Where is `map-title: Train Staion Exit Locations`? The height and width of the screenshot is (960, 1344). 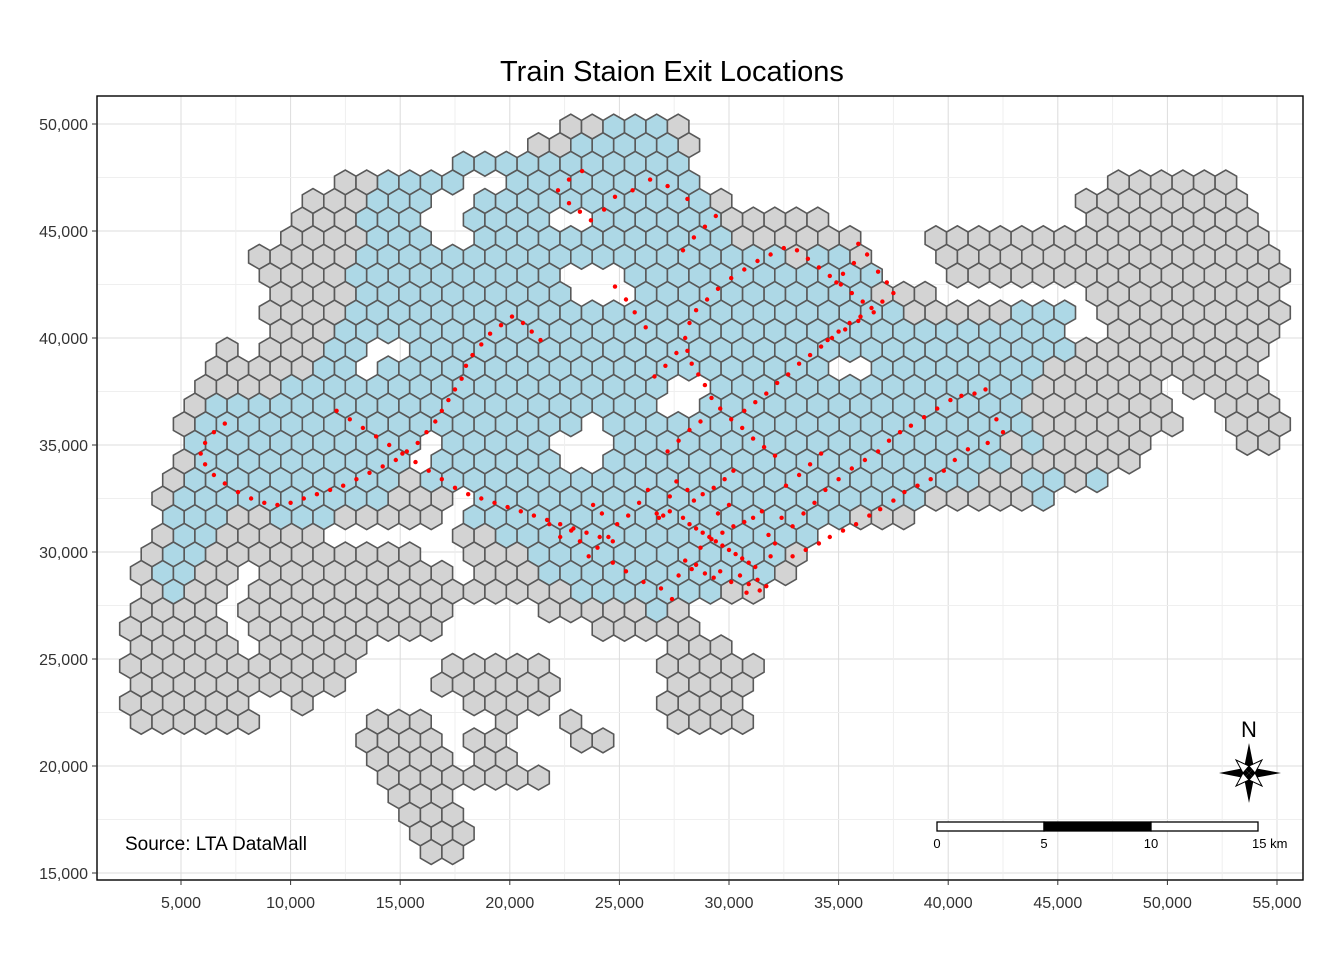 map-title: Train Staion Exit Locations is located at coordinates (672, 72).